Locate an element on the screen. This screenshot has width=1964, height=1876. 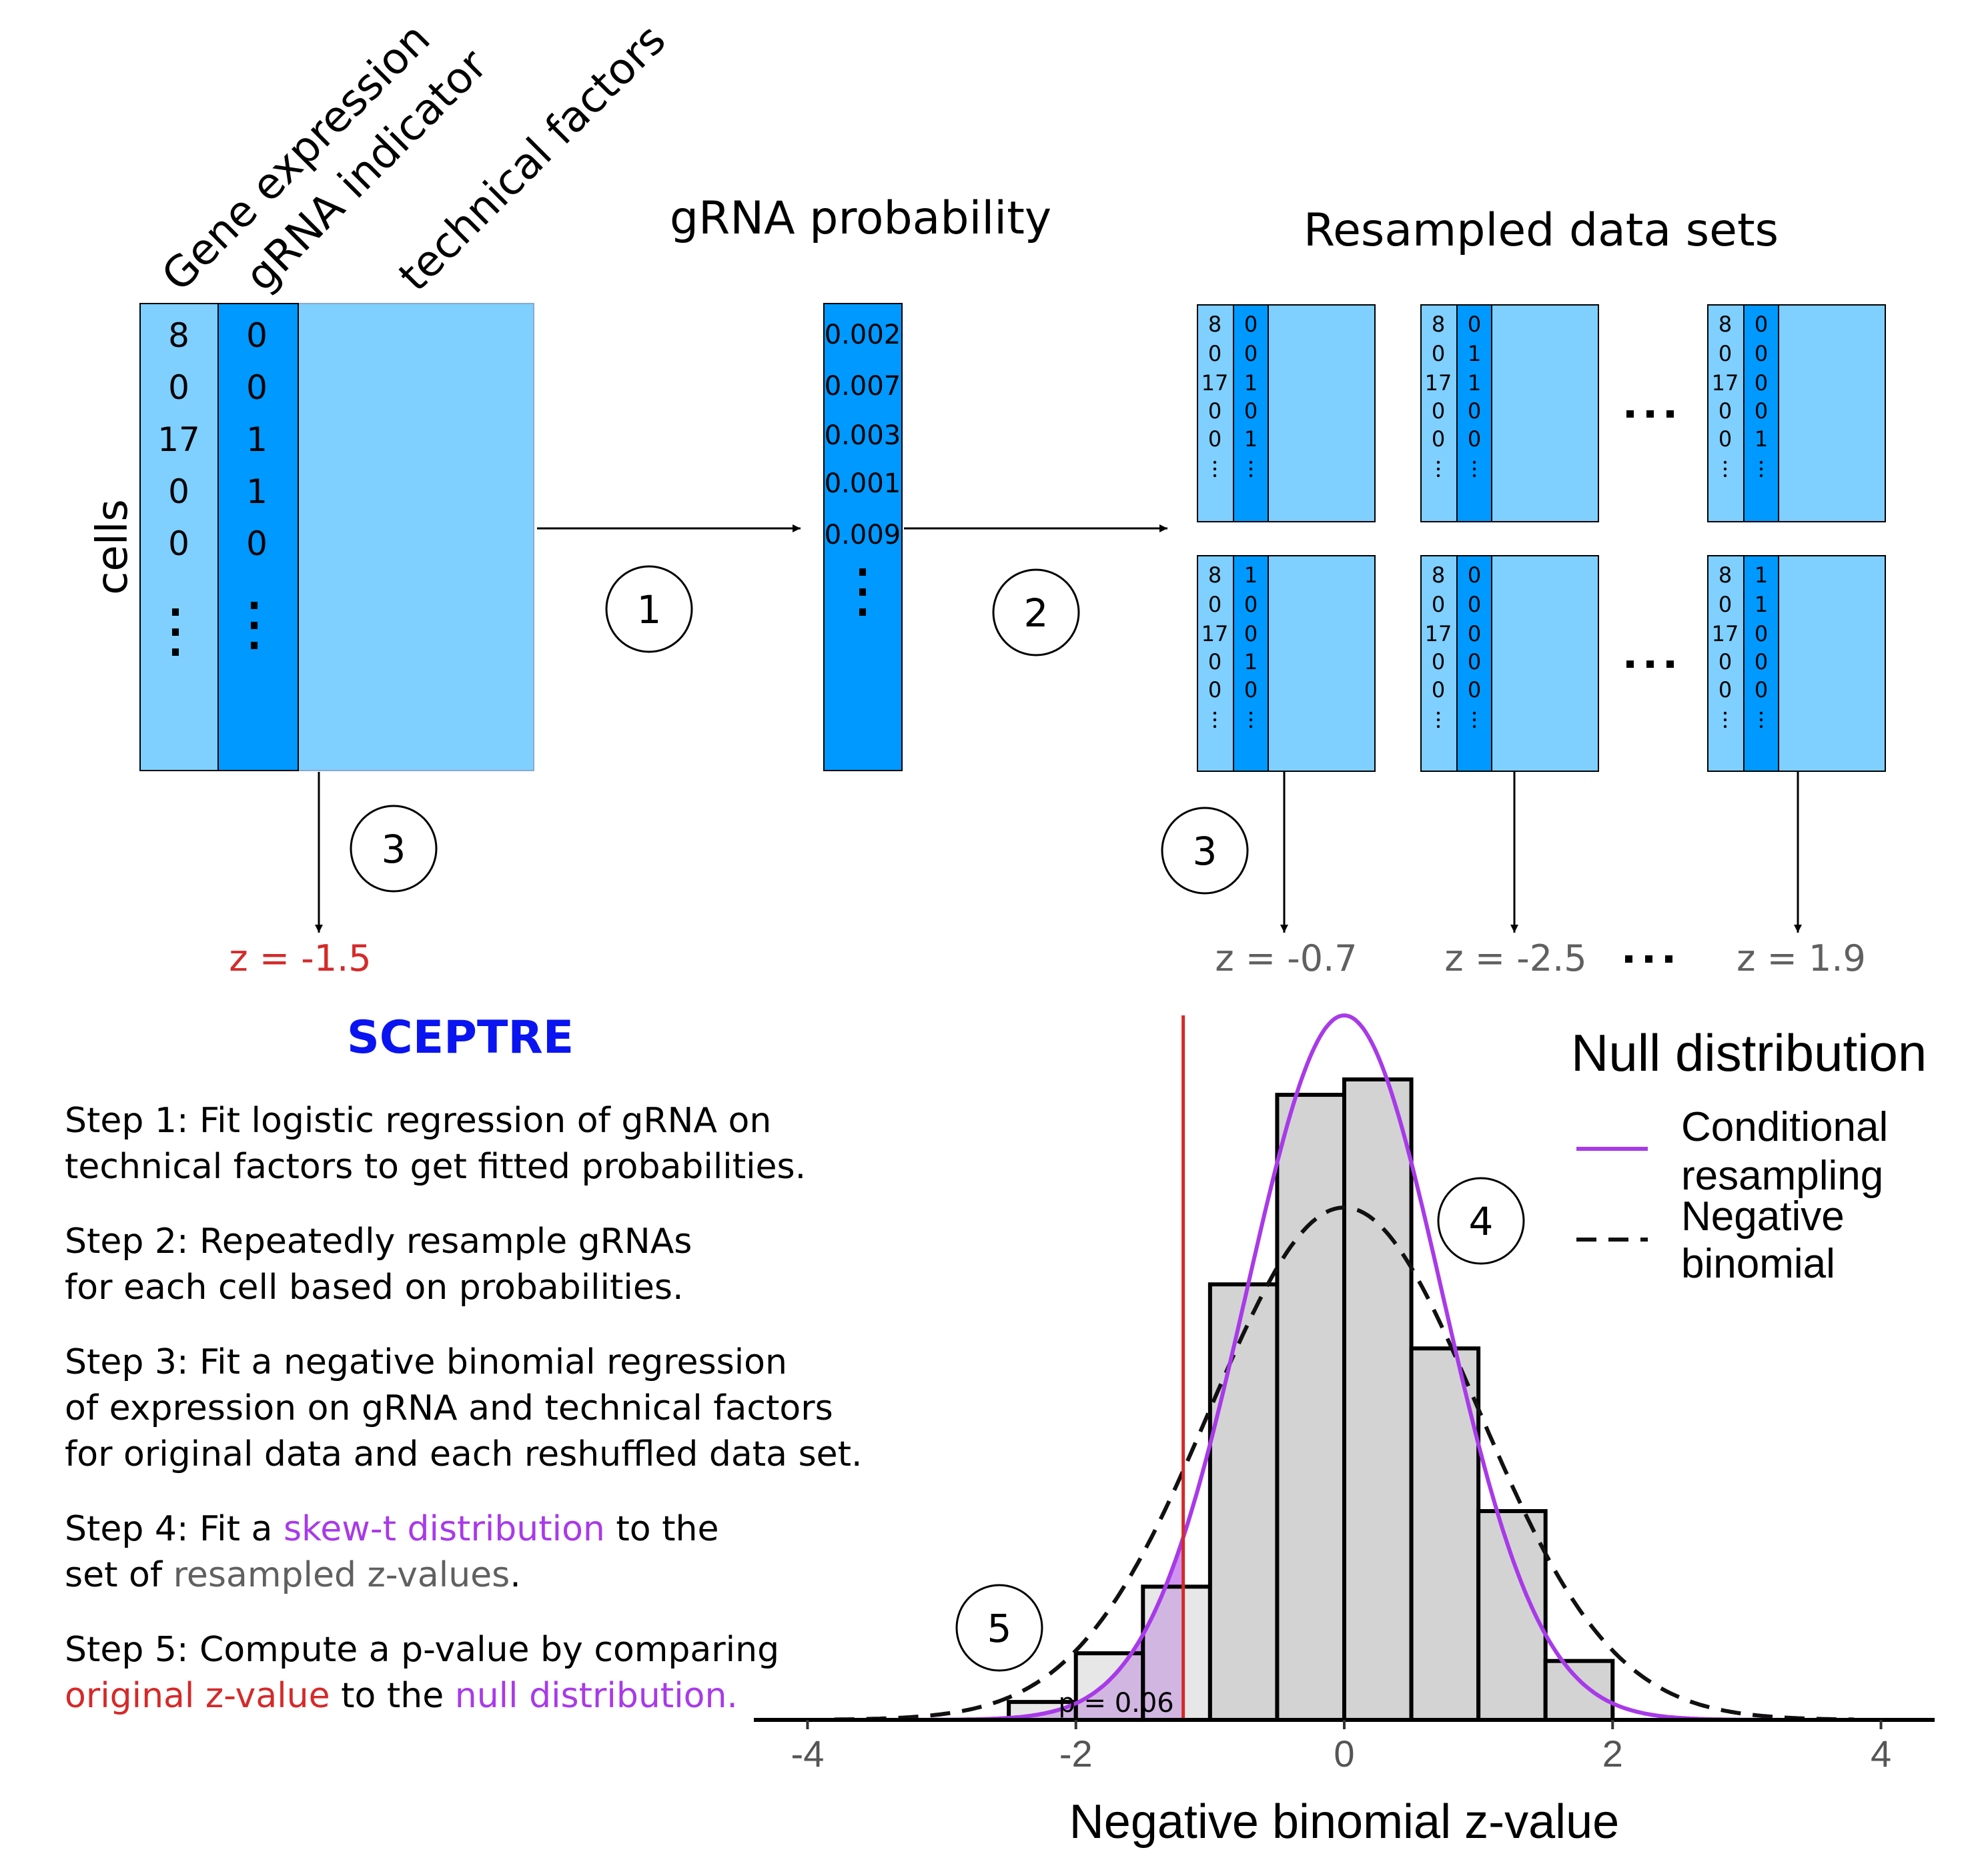
z-values: z = -1.5 z = -0.7 z = -2.5 z = 1.9 is located at coordinates (1047, 958).